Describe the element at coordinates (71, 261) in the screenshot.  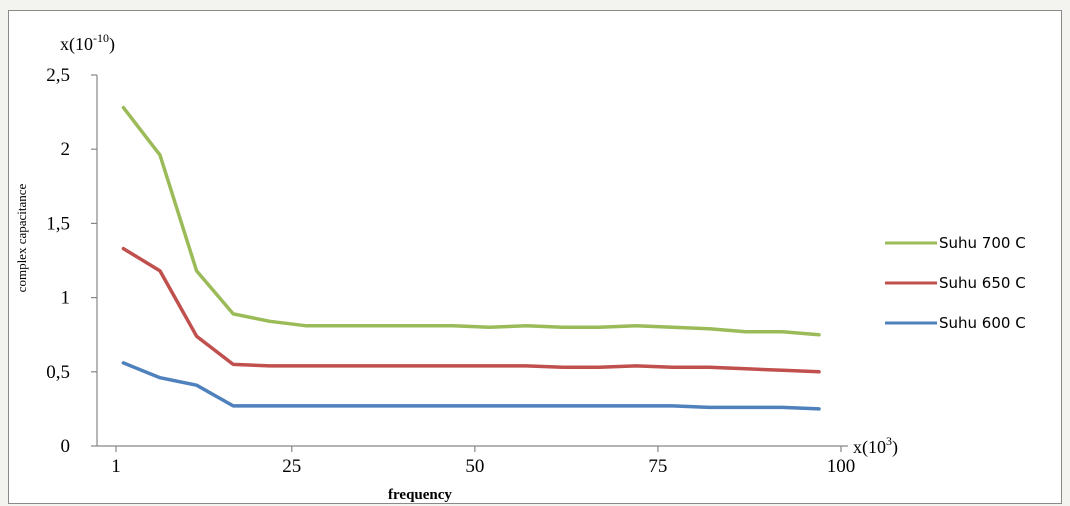
I see `y-ticks: 0 0,5 1 1,5 2 2,5` at that location.